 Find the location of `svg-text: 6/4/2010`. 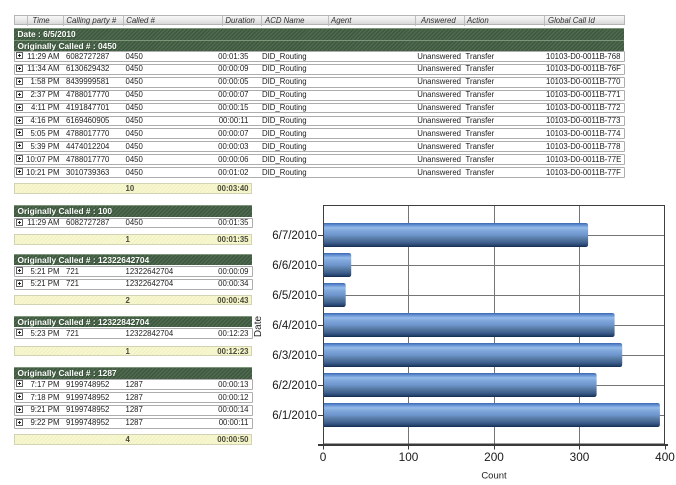

svg-text: 6/4/2010 is located at coordinates (294, 326).